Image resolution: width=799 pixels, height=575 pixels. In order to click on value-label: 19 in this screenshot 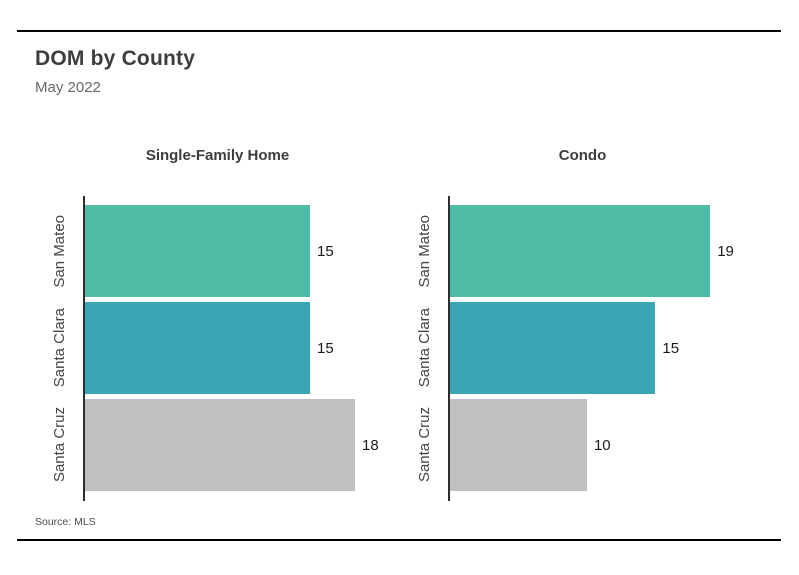, I will do `click(725, 251)`.